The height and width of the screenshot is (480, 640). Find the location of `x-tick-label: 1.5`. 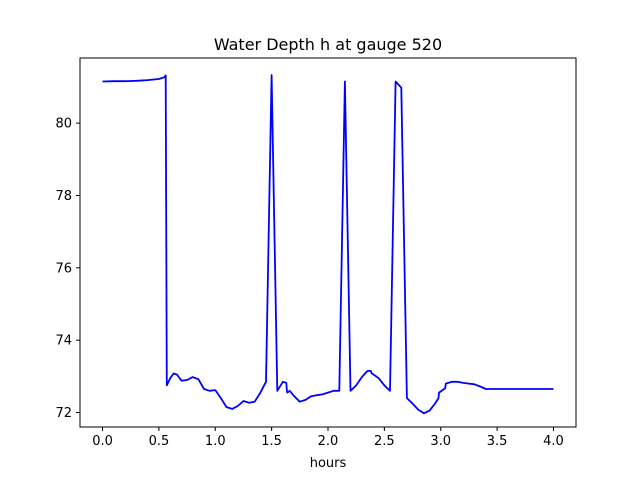

x-tick-label: 1.5 is located at coordinates (271, 441).